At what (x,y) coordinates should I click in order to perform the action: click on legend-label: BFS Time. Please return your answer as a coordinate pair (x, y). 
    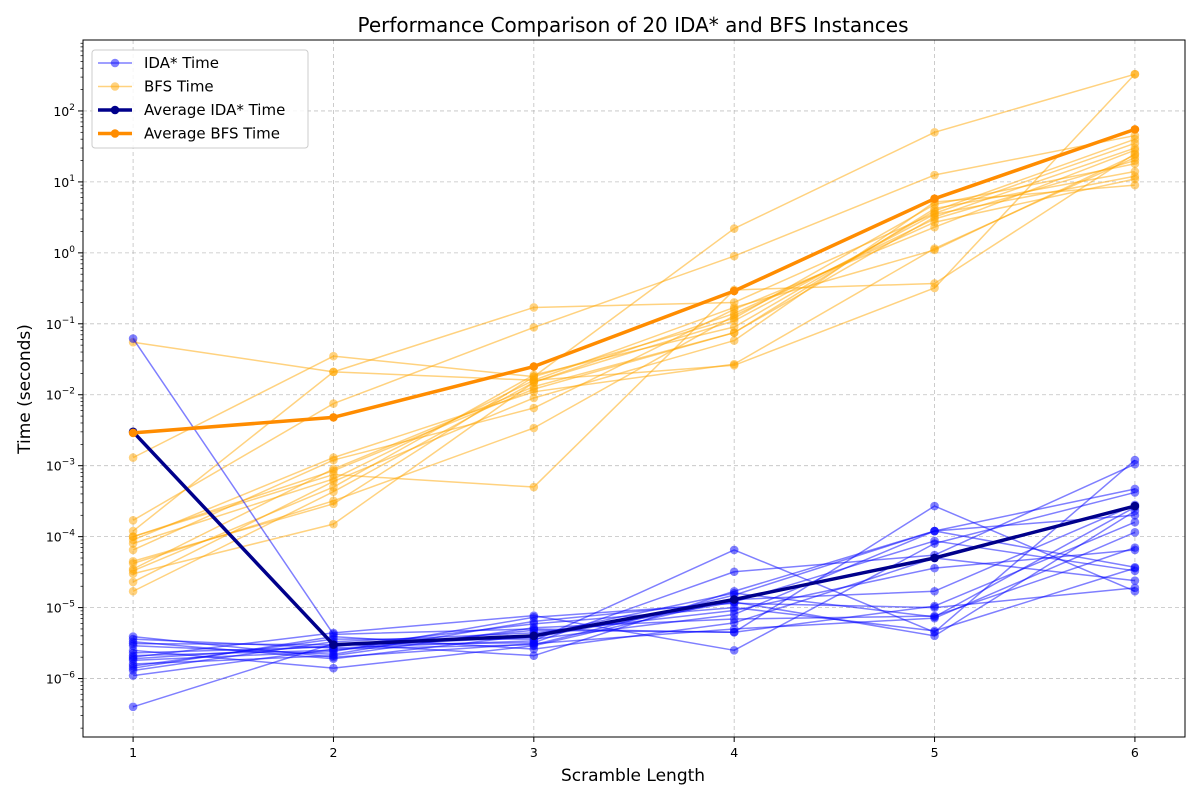
    Looking at the image, I should click on (179, 87).